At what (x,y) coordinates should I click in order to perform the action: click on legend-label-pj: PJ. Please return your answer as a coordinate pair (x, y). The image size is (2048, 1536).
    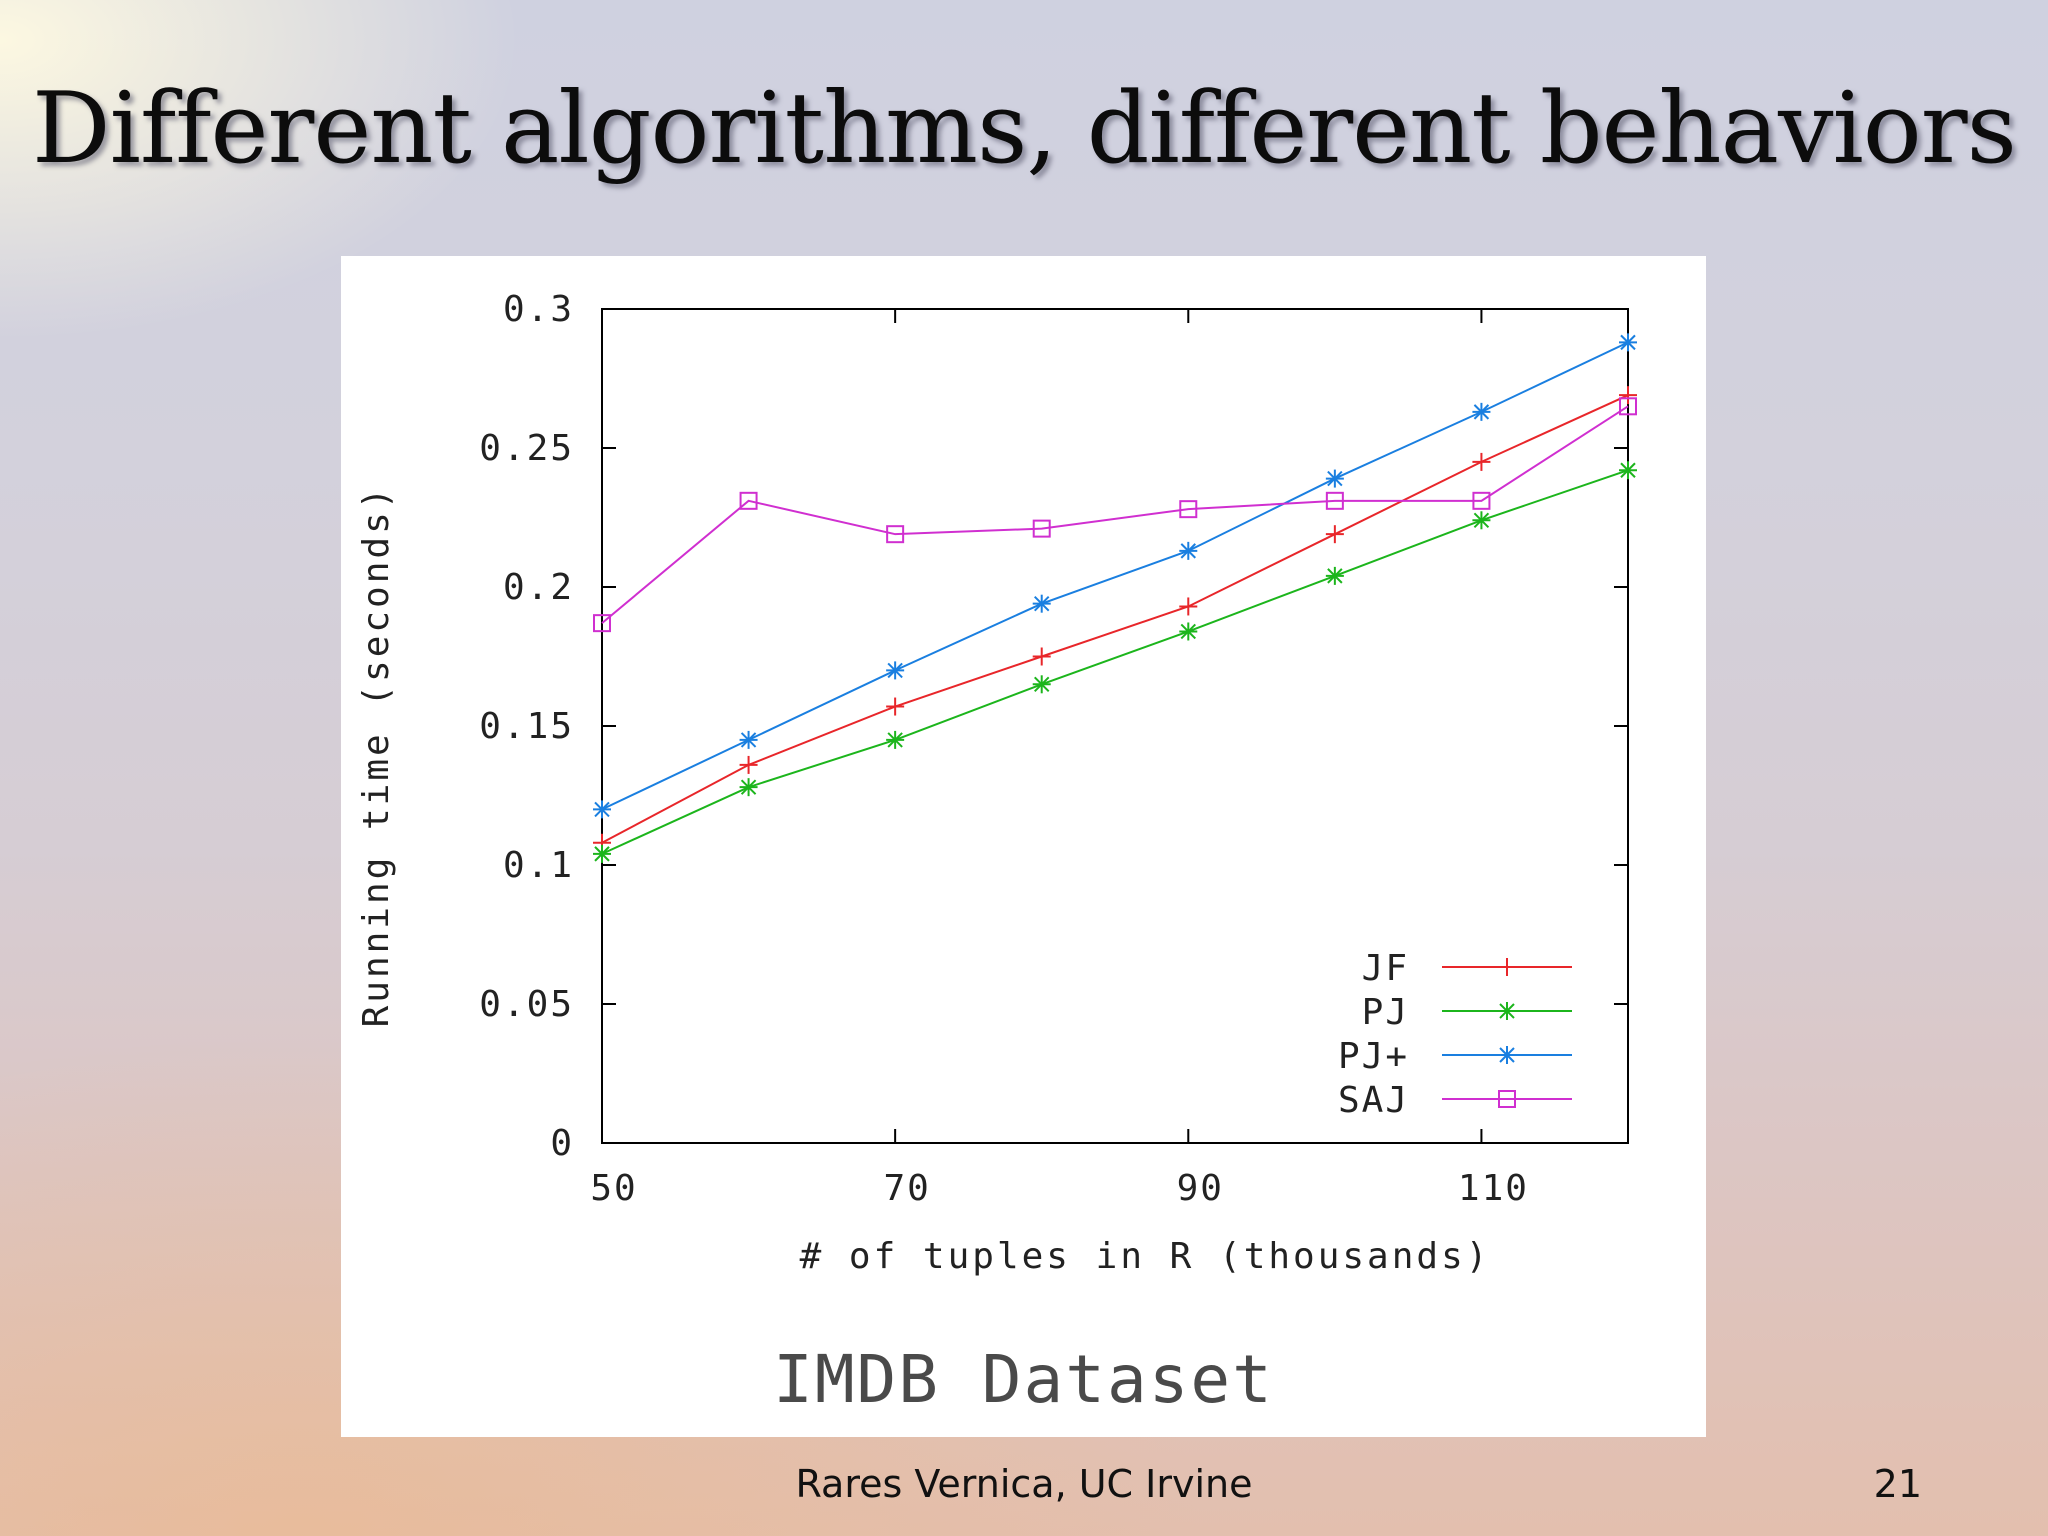
    Looking at the image, I should click on (1385, 1012).